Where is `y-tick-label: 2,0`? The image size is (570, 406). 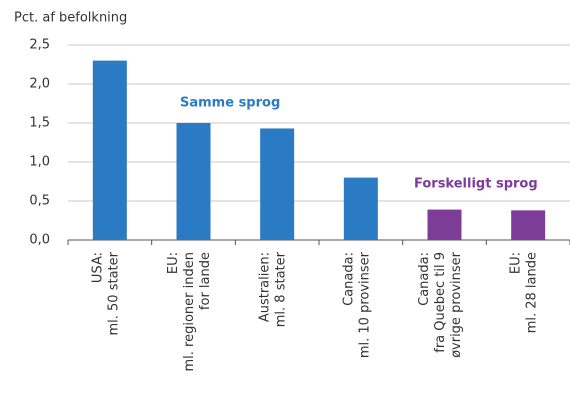
y-tick-label: 2,0 is located at coordinates (39, 84).